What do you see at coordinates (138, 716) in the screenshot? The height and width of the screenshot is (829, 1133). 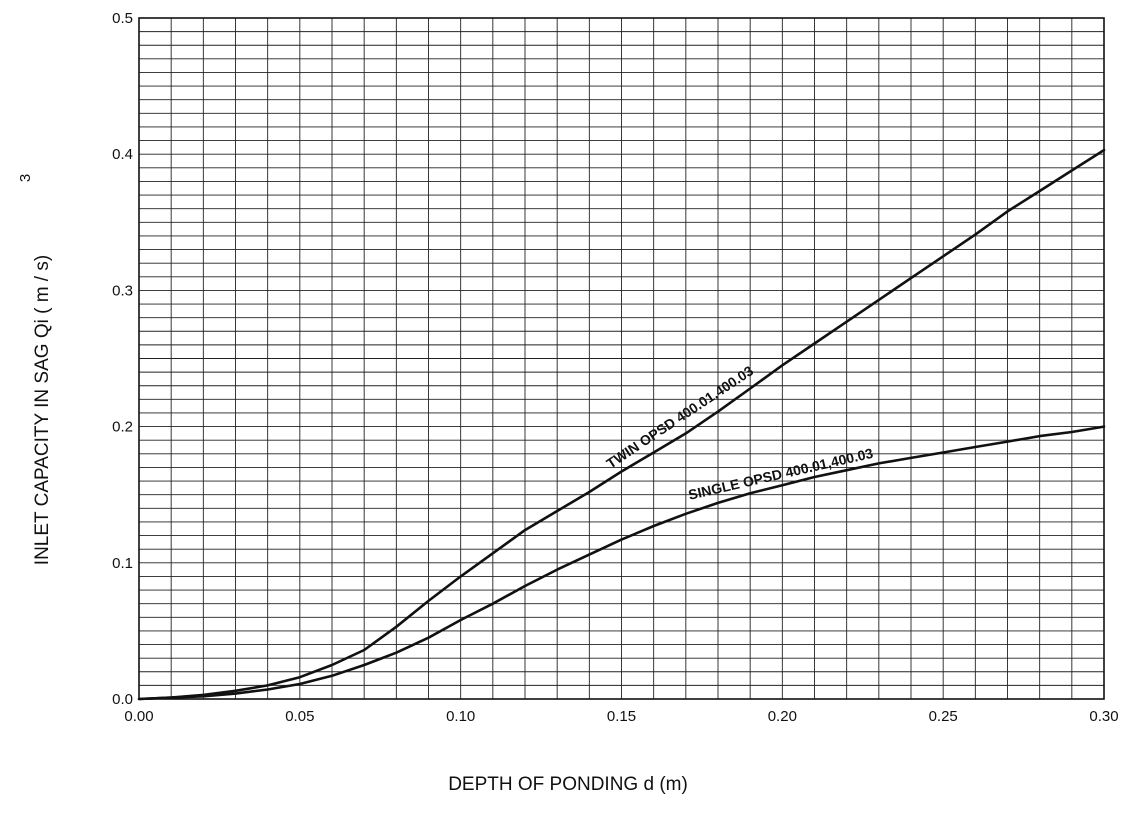 I see `x-tick-label: 0.00` at bounding box center [138, 716].